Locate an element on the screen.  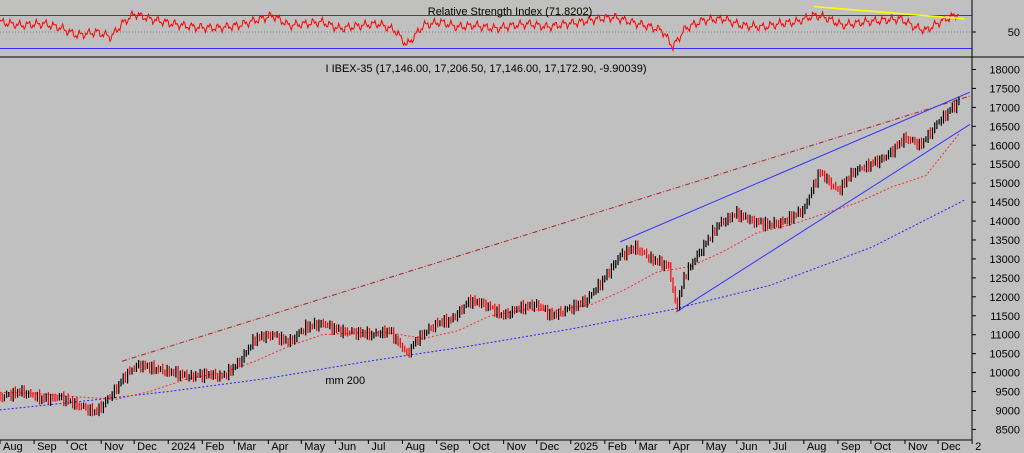
y-tick-label: 11000 is located at coordinates (1005, 336).